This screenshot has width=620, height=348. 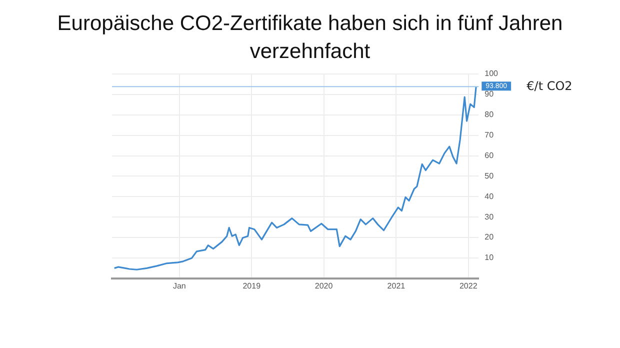 What do you see at coordinates (489, 217) in the screenshot?
I see `y-tick-label: 30` at bounding box center [489, 217].